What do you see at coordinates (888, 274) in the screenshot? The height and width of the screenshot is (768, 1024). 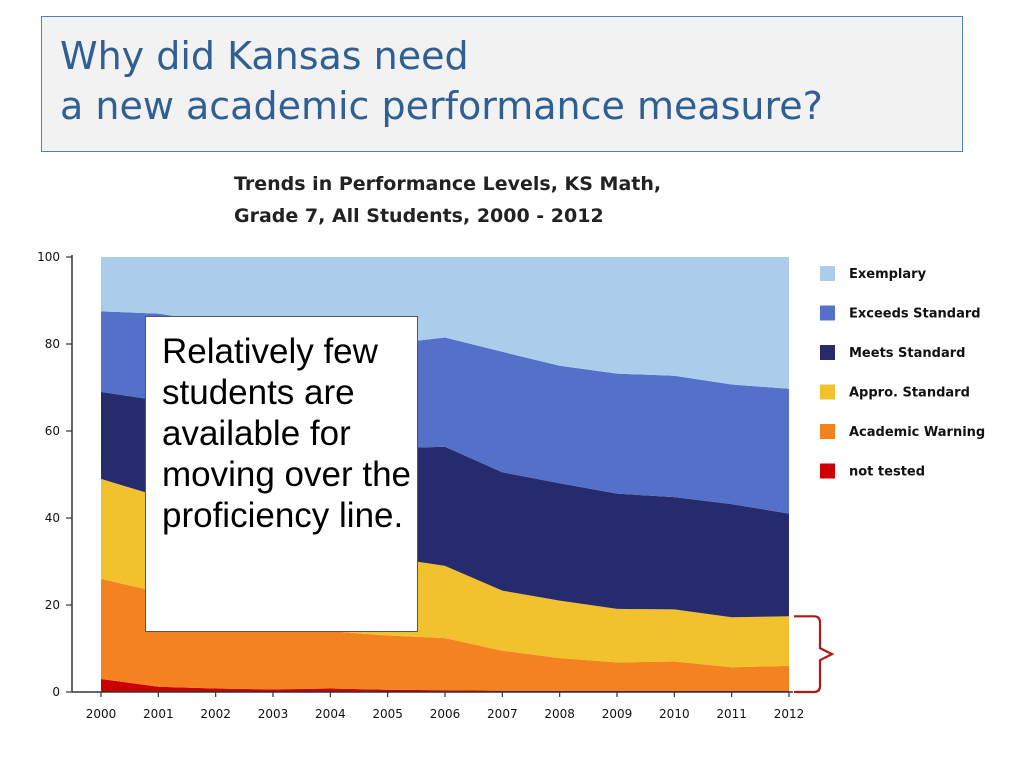 I see `legend-label: Exemplary` at bounding box center [888, 274].